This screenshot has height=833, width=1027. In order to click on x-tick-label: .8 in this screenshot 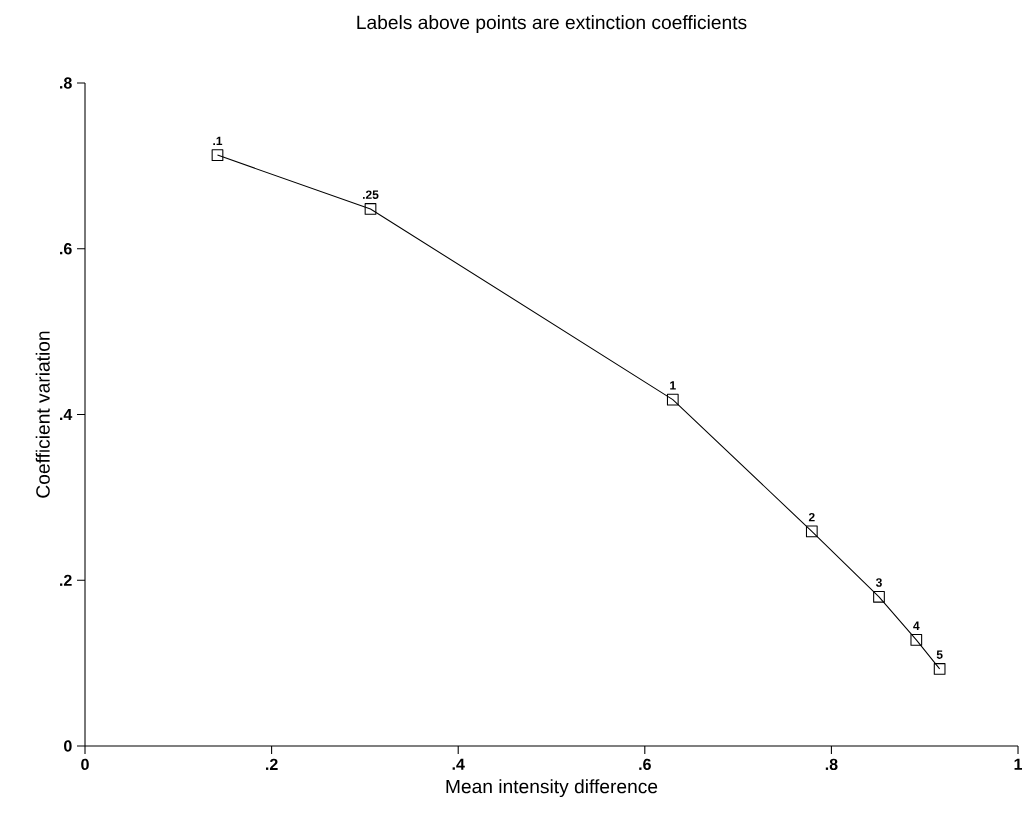, I will do `click(831, 764)`.